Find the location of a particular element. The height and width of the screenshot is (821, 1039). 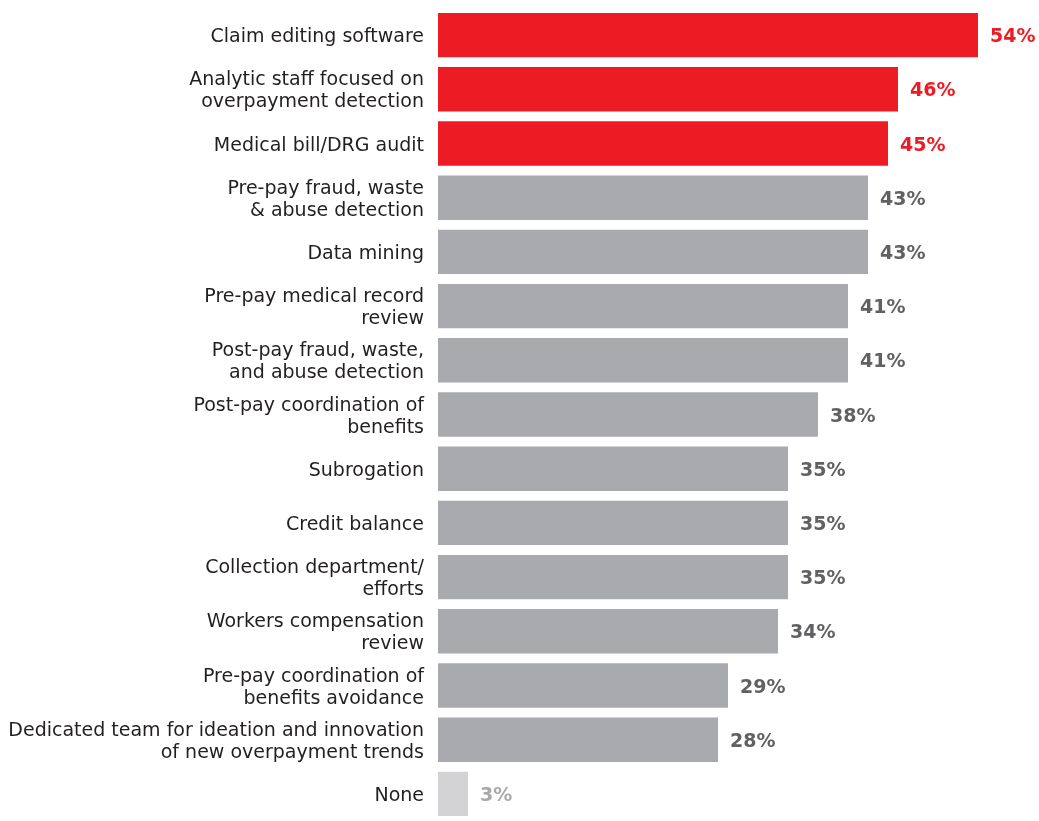

y-tick-label: None is located at coordinates (399, 793).